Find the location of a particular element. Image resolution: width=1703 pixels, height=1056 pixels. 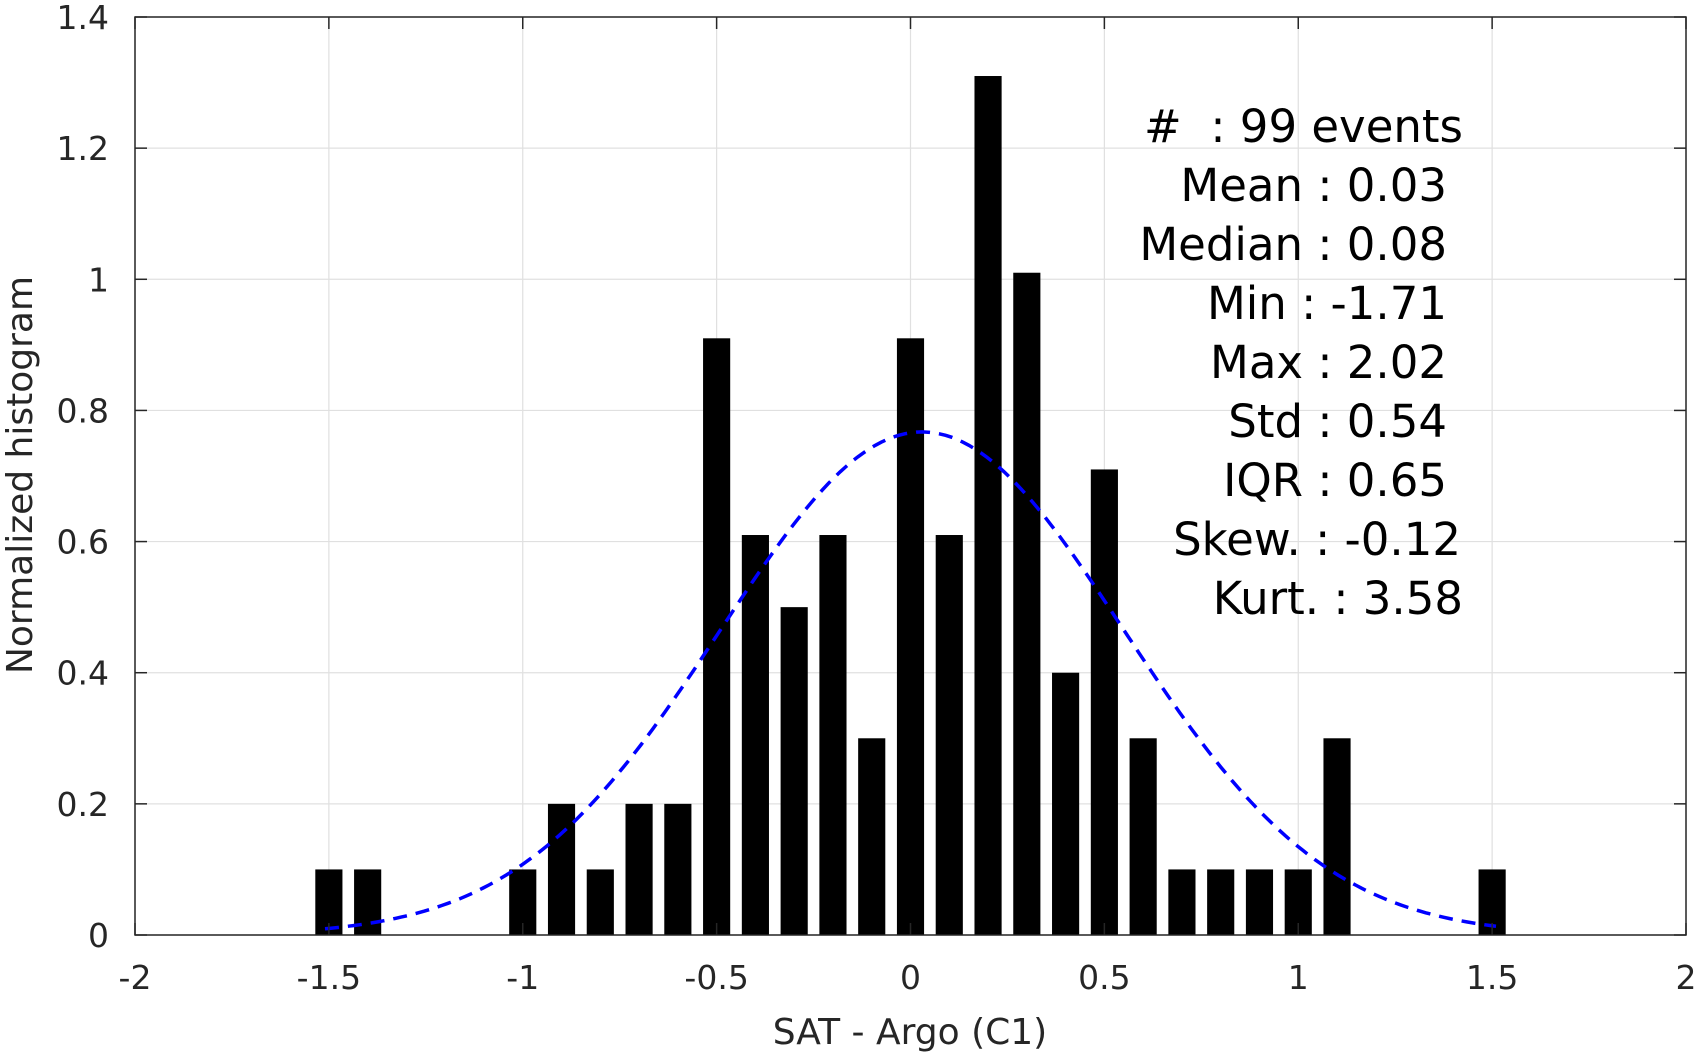

y-tick-label: 0 is located at coordinates (98, 935).